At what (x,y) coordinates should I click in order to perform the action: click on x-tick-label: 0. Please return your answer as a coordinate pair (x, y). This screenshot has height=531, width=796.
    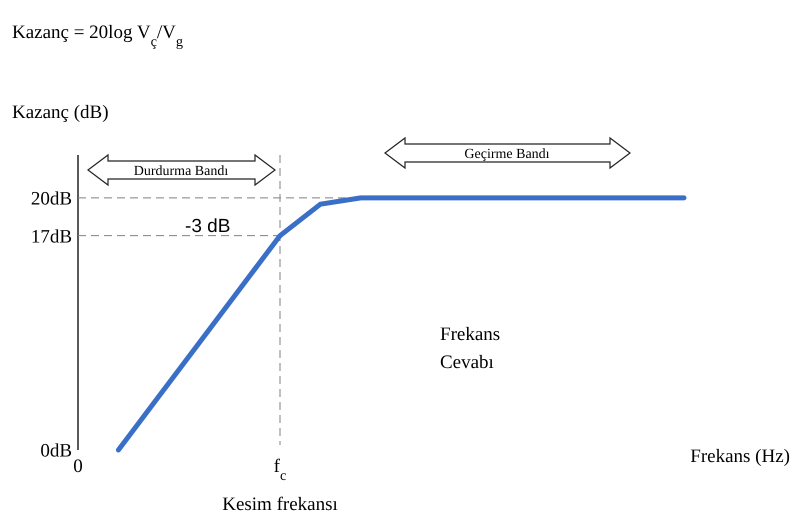
    Looking at the image, I should click on (78, 466).